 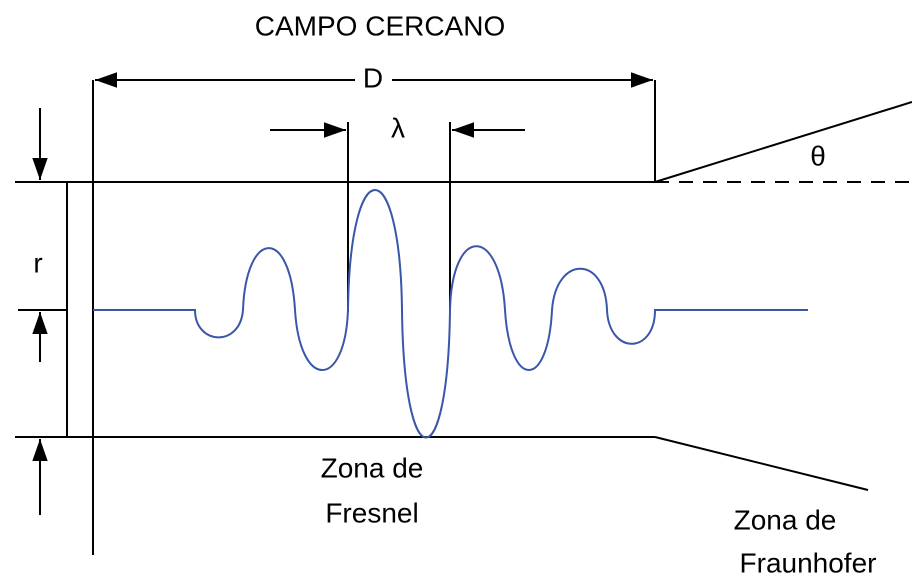 What do you see at coordinates (818, 155) in the screenshot?
I see `angle-label: θ` at bounding box center [818, 155].